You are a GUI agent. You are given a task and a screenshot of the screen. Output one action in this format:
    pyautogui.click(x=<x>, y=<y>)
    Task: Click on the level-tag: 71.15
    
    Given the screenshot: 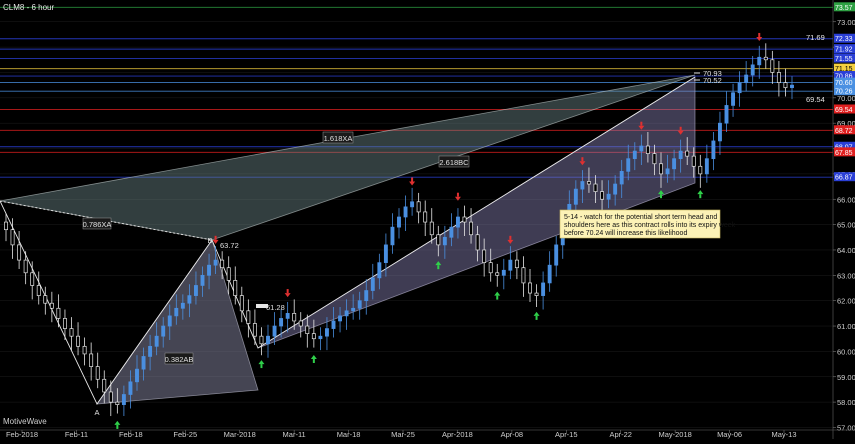 What is the action you would take?
    pyautogui.click(x=844, y=68)
    